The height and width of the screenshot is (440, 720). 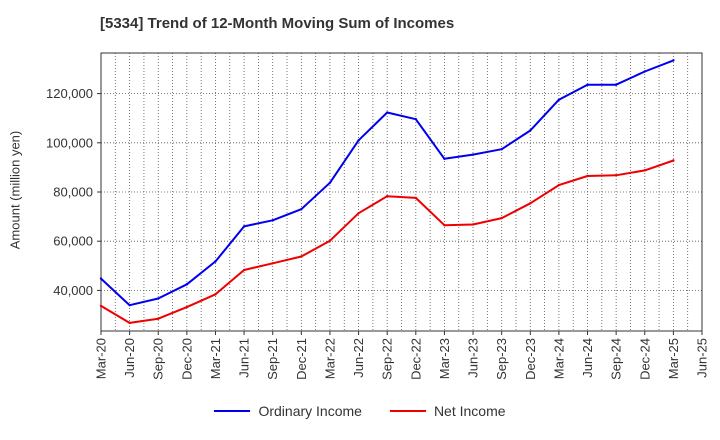 I want to click on x-tick-label: Jun-23, so click(x=473, y=358).